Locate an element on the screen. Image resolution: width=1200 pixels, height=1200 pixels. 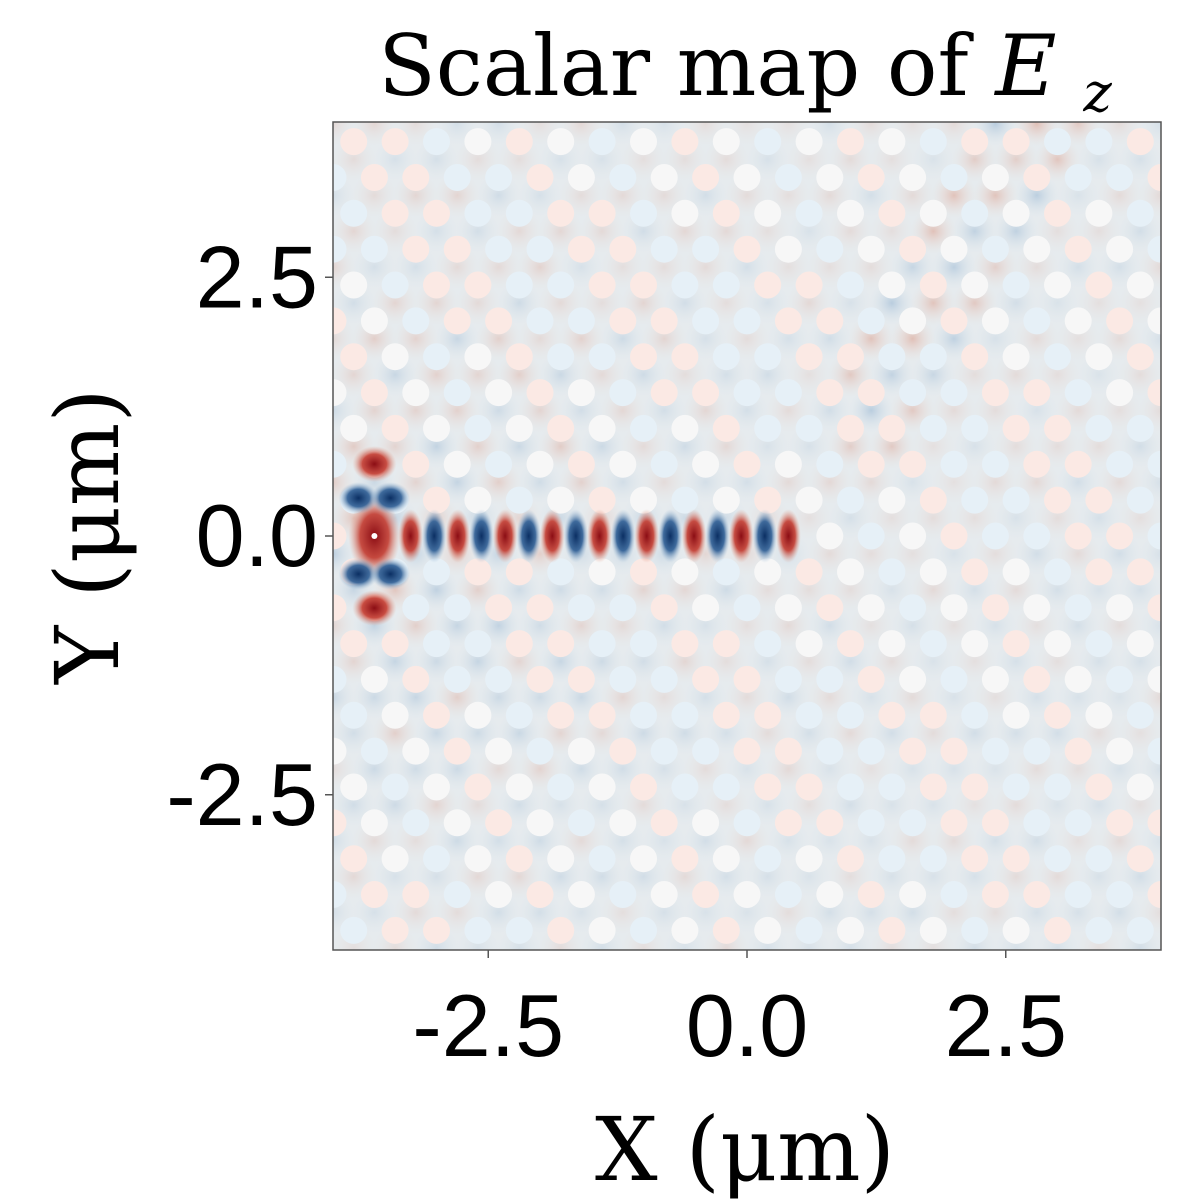
x-tick-label: 2.5 is located at coordinates (1006, 1025).